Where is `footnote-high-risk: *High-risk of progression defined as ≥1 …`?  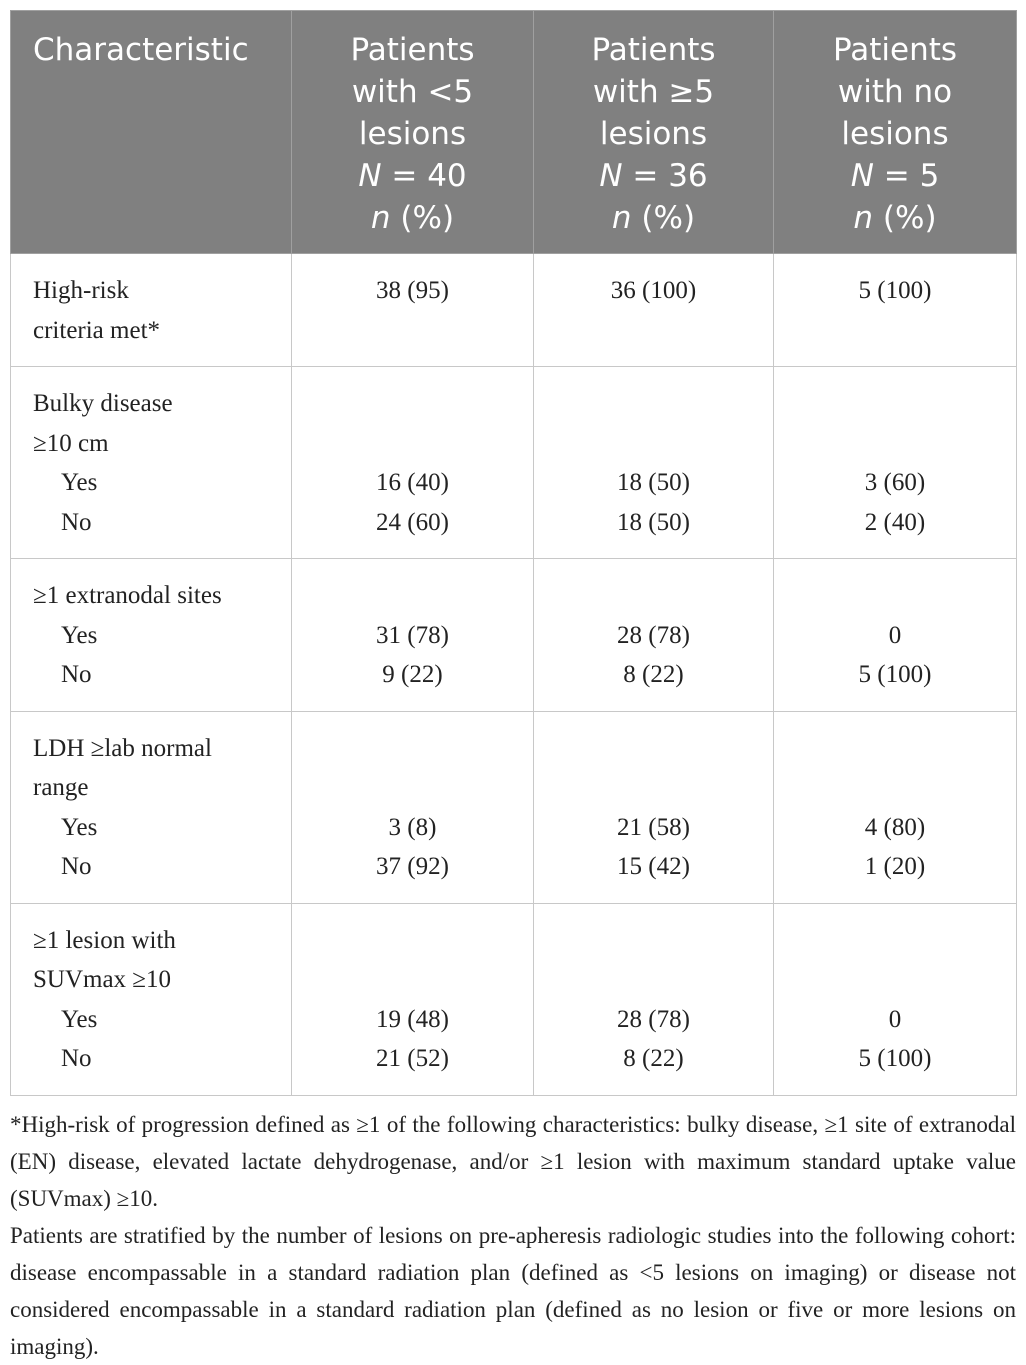 footnote-high-risk: *High-risk of progression defined as ≥1 … is located at coordinates (513, 1161).